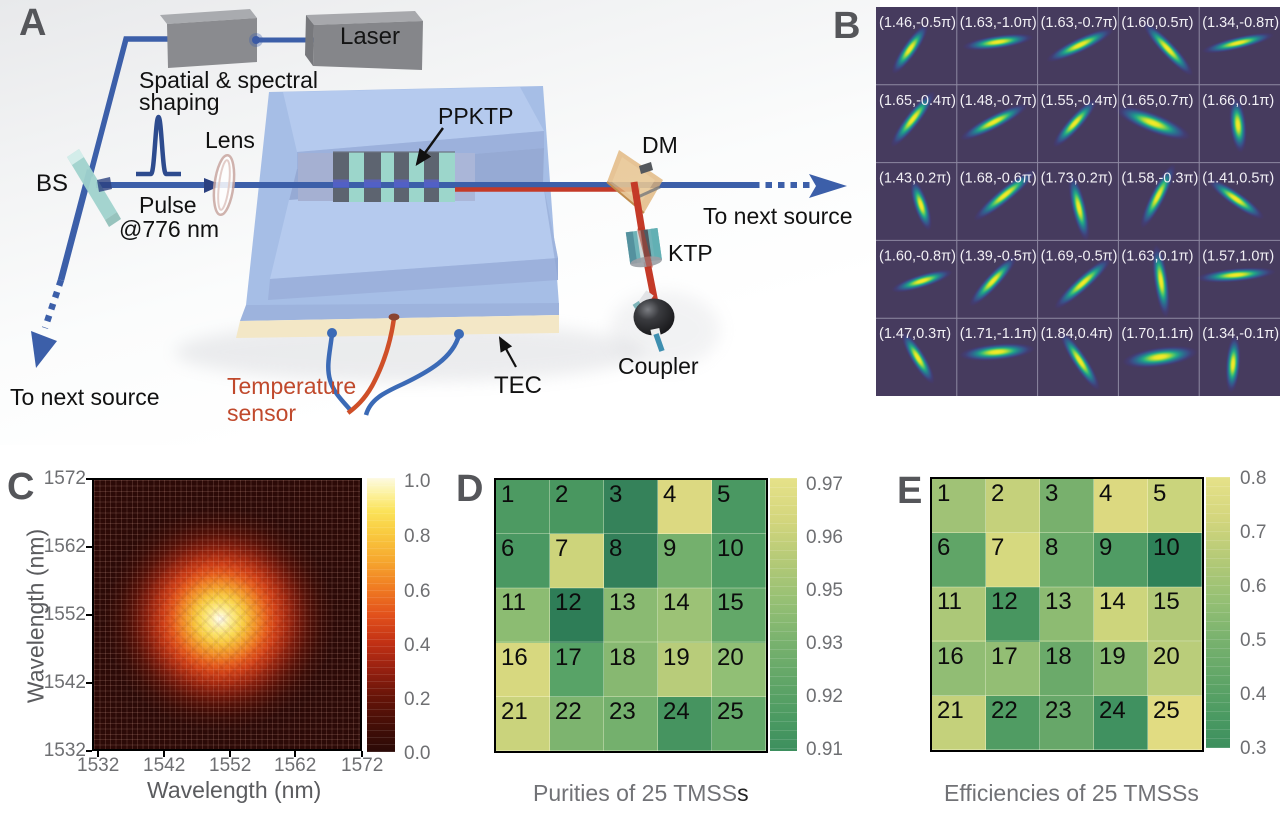  What do you see at coordinates (370, 36) in the screenshot?
I see `svg-text: Laser` at bounding box center [370, 36].